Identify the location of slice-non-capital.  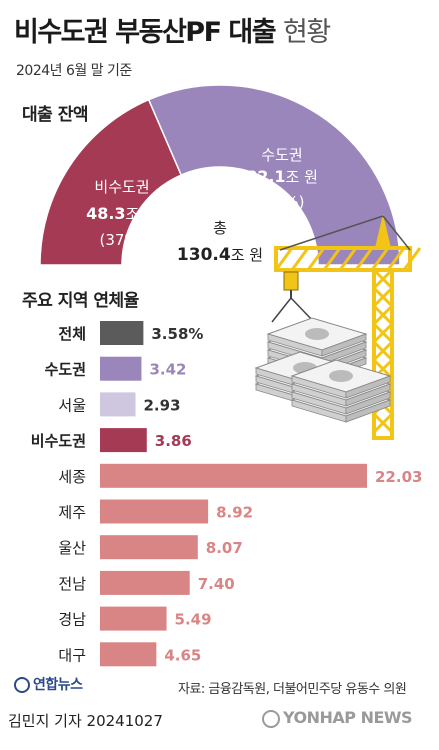
(111, 182).